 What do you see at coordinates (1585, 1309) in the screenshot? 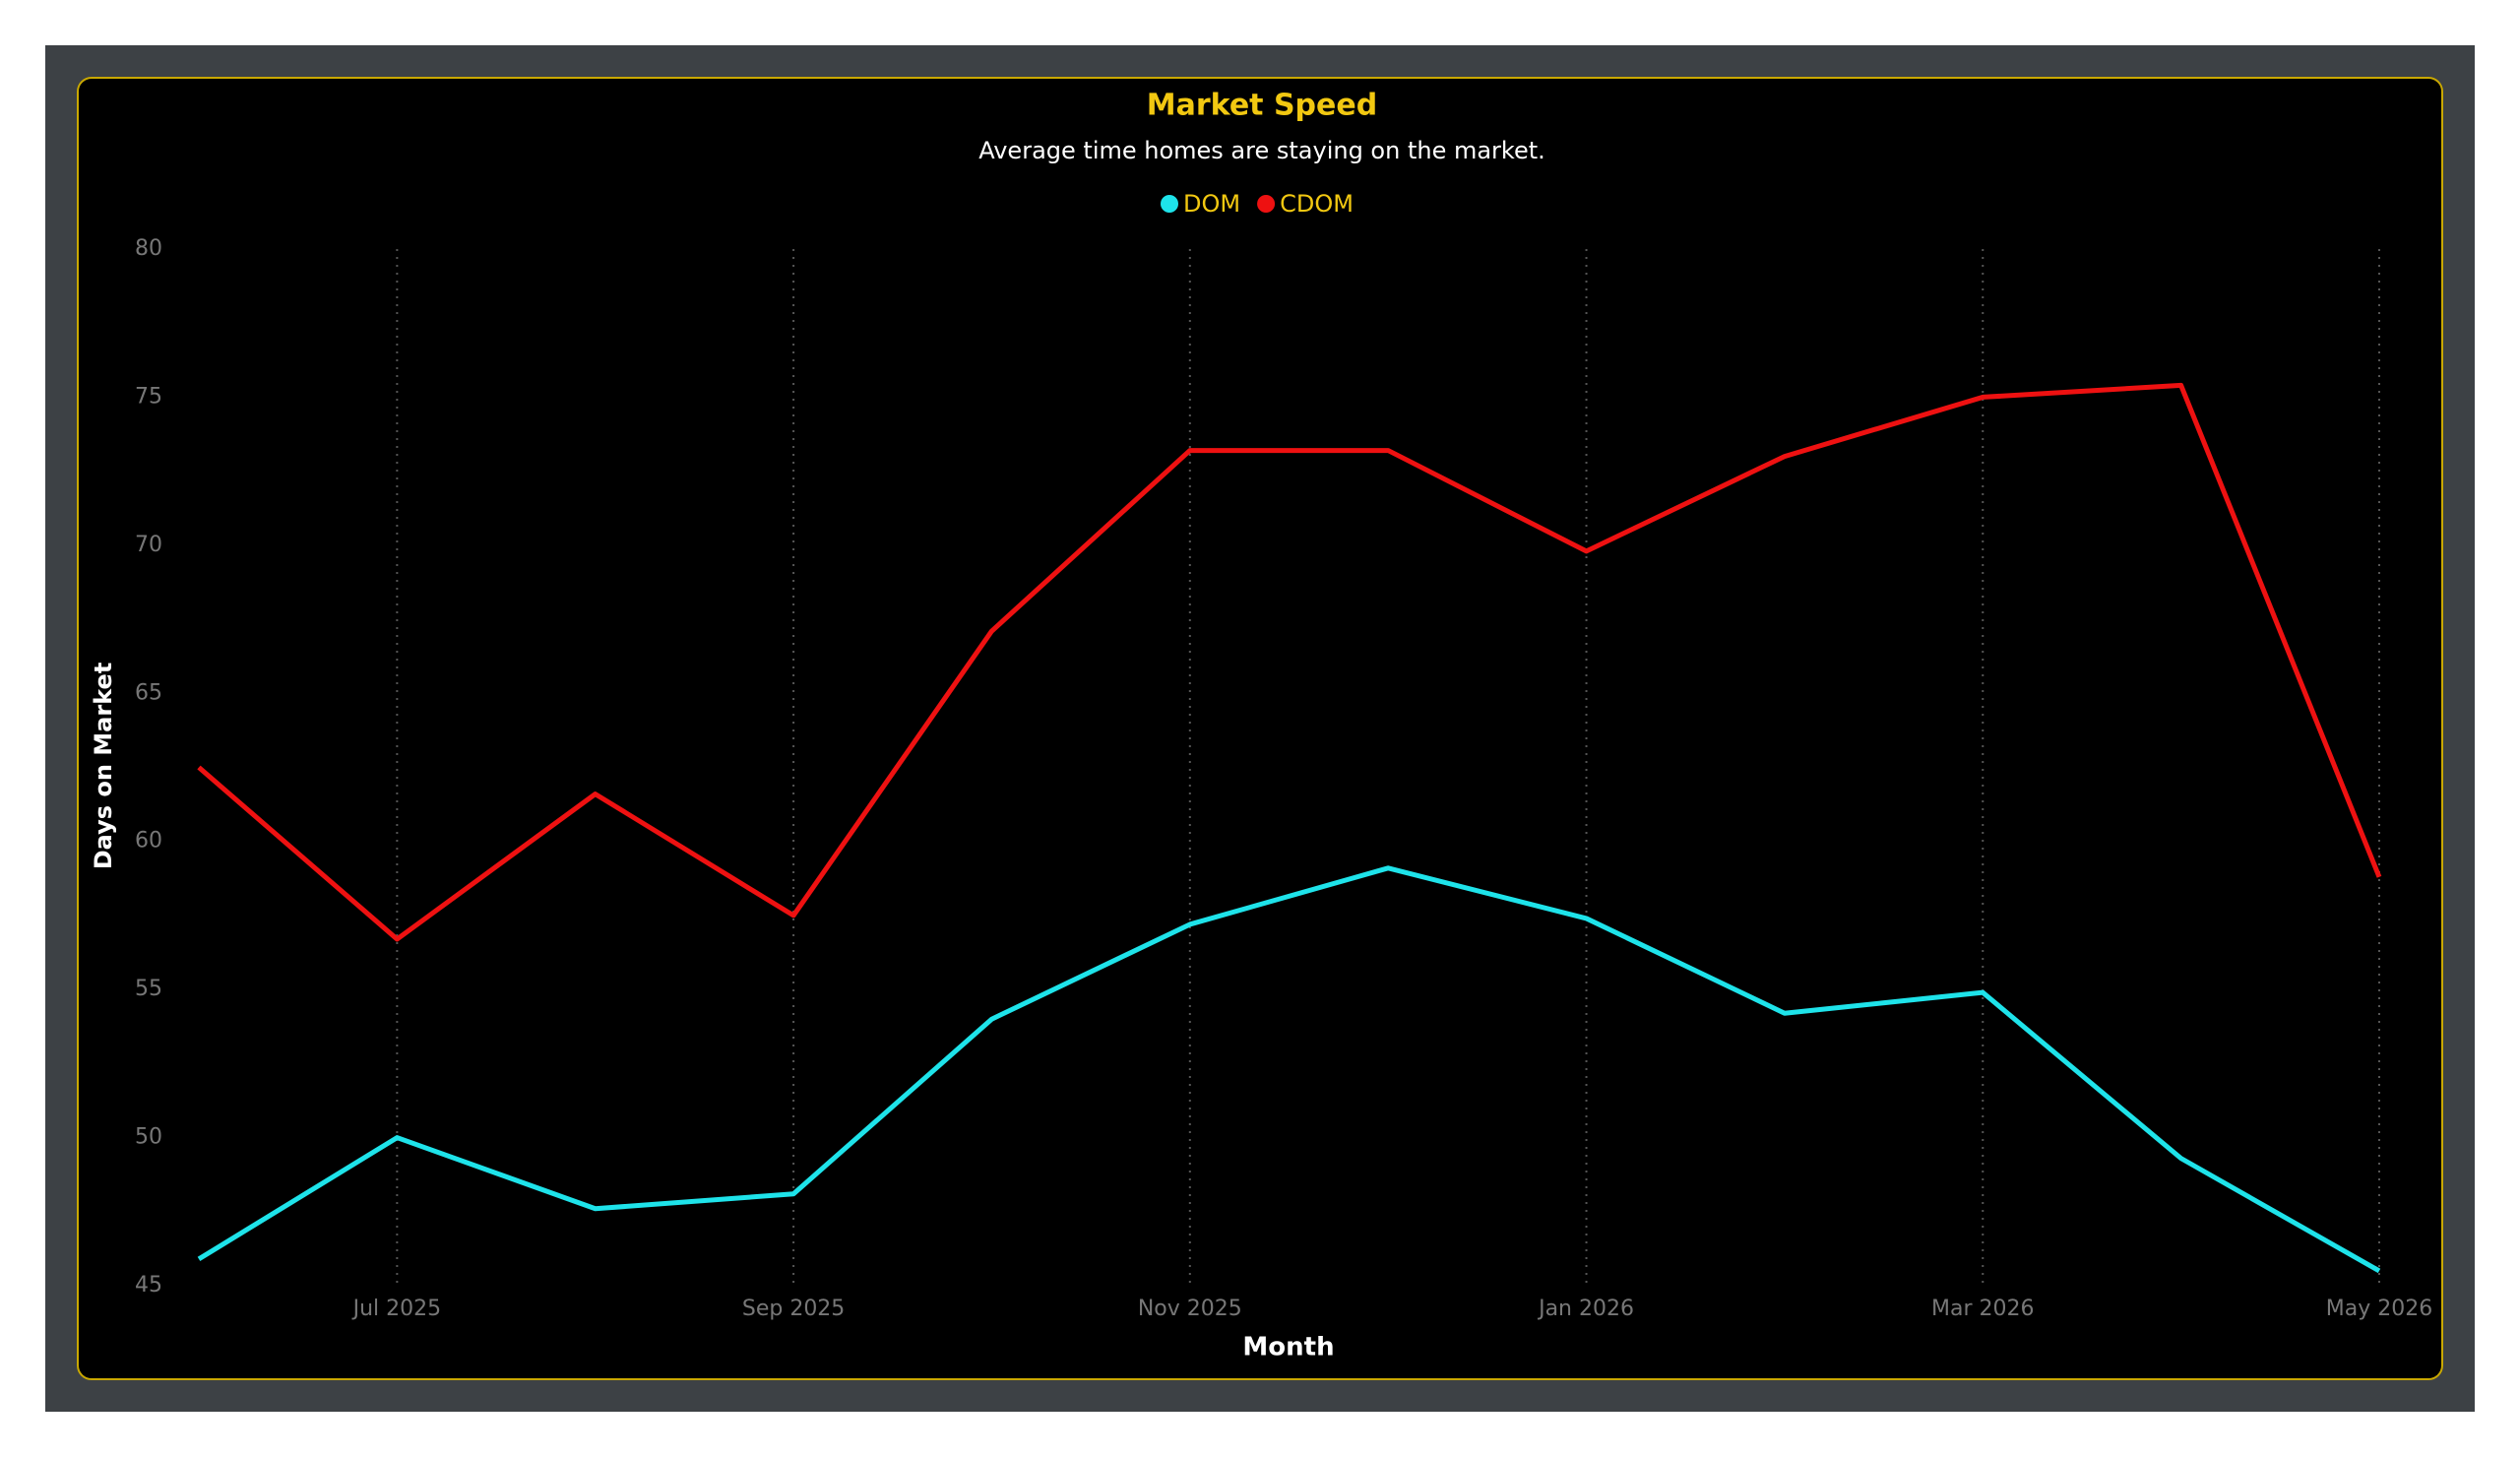
I see `x-tick-label: Jan 2026` at bounding box center [1585, 1309].